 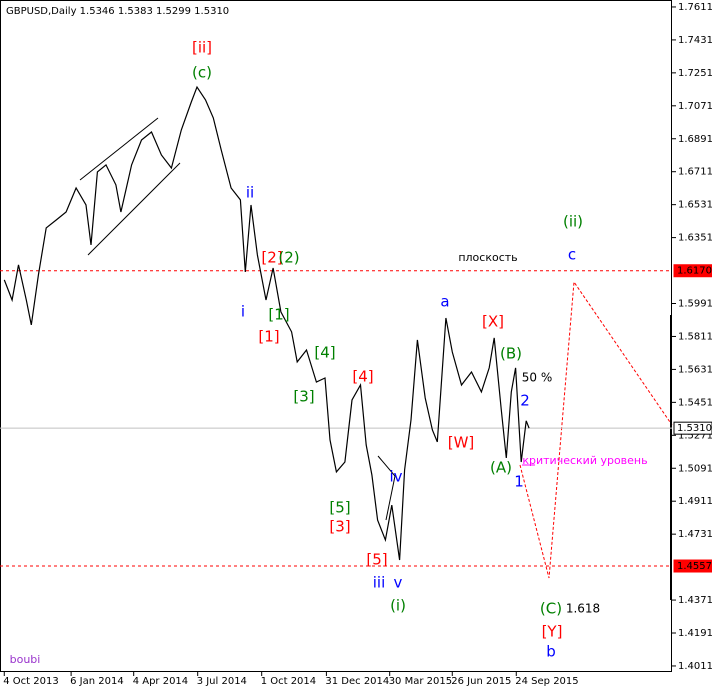 I want to click on y-tick-label: 1.7611, so click(x=695, y=7).